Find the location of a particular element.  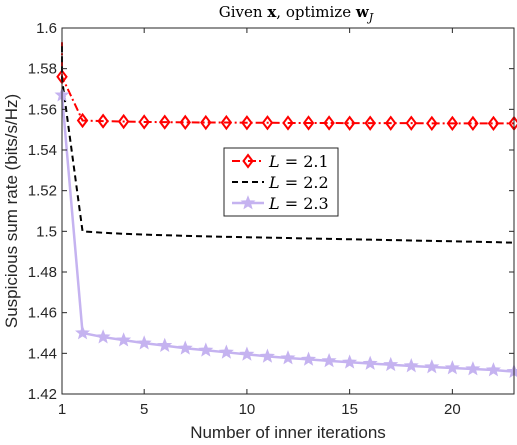

y-tick-label: 1.48 is located at coordinates (42, 272).